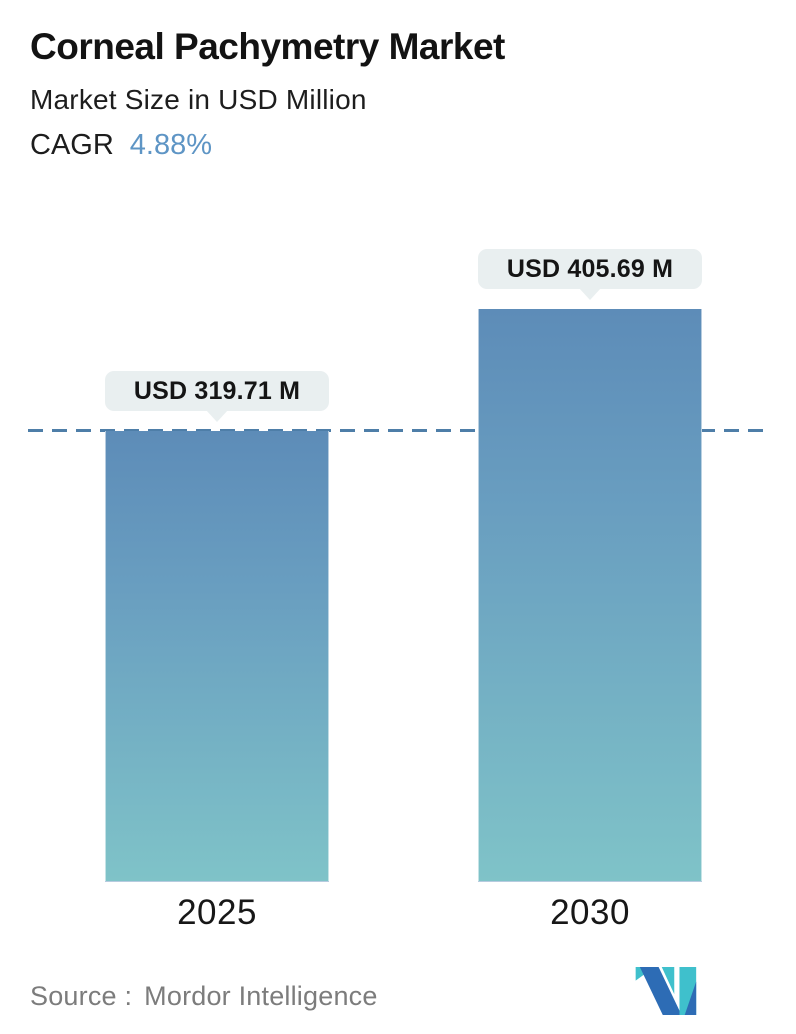 This screenshot has height=1034, width=796. I want to click on value-tooltip-2025: USD 319.71 M, so click(217, 396).